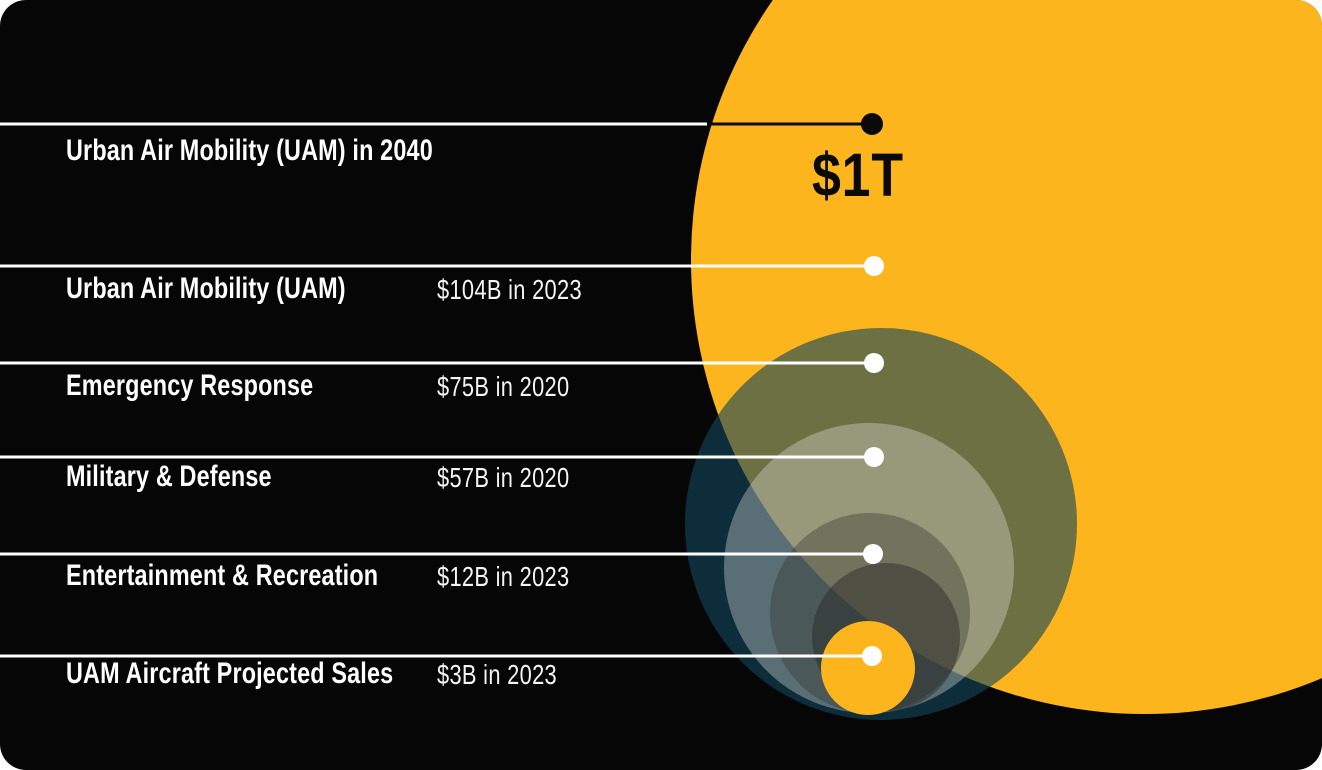  I want to click on legend-value-uam-aircraft-sales: $3B in 2023, so click(497, 674).